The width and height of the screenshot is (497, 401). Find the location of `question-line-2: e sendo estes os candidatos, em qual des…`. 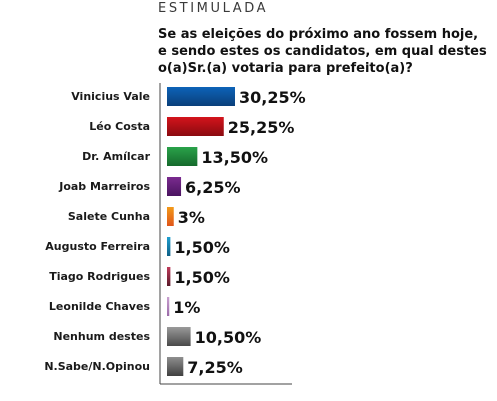

question-line-2: e sendo estes os candidatos, em qual des… is located at coordinates (322, 51).